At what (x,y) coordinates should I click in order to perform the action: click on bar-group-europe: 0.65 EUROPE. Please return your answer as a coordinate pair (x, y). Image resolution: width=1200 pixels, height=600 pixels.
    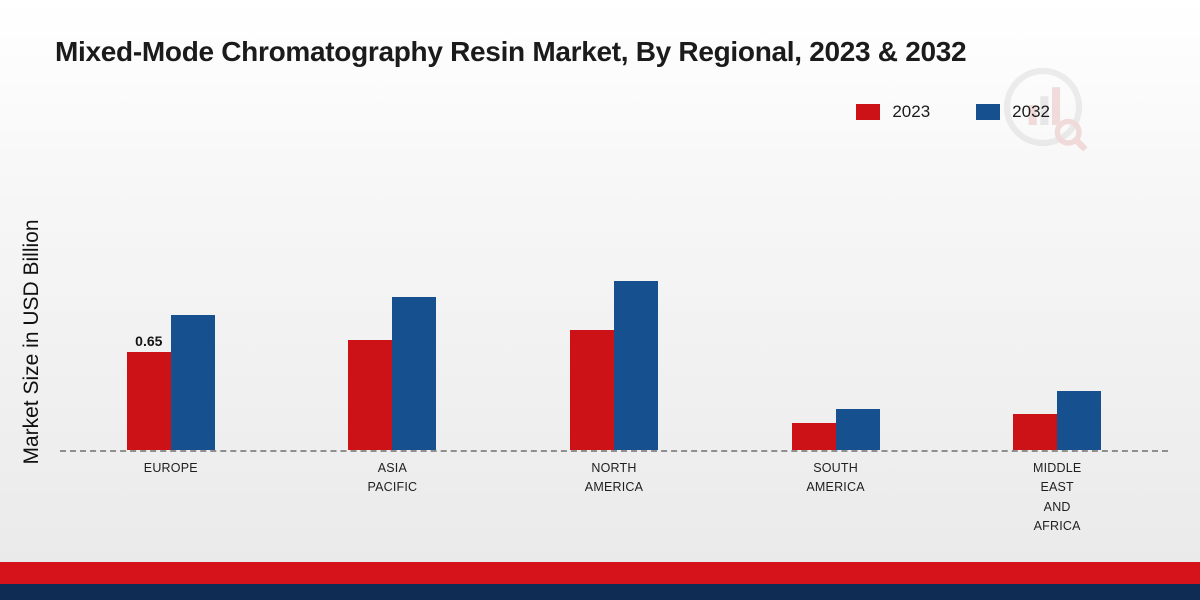
    Looking at the image, I should click on (170, 395).